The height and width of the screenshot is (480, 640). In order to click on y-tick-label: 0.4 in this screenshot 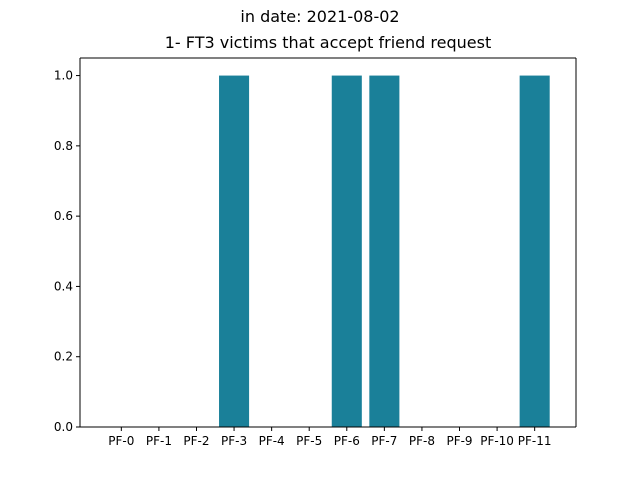, I will do `click(63, 286)`.